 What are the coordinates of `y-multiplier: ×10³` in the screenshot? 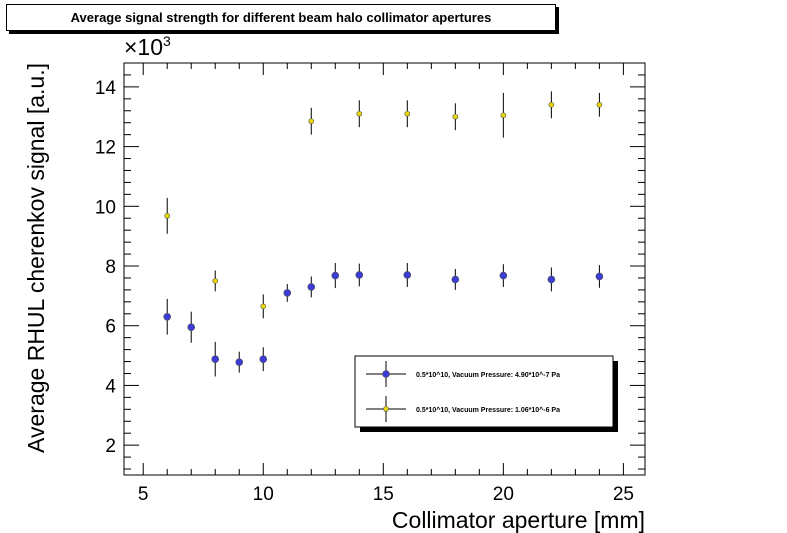 It's located at (147, 46).